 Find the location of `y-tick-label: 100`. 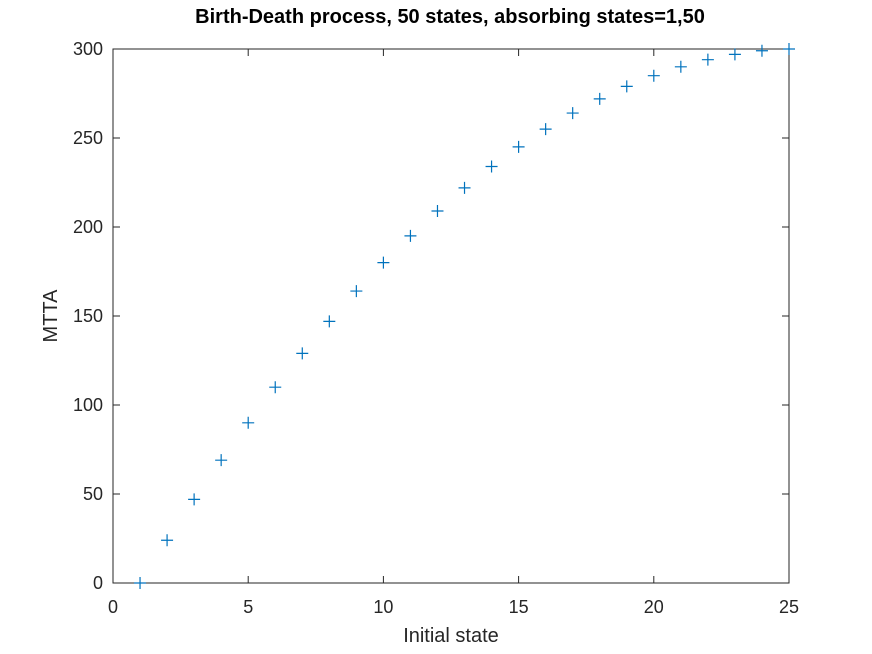

y-tick-label: 100 is located at coordinates (88, 405).